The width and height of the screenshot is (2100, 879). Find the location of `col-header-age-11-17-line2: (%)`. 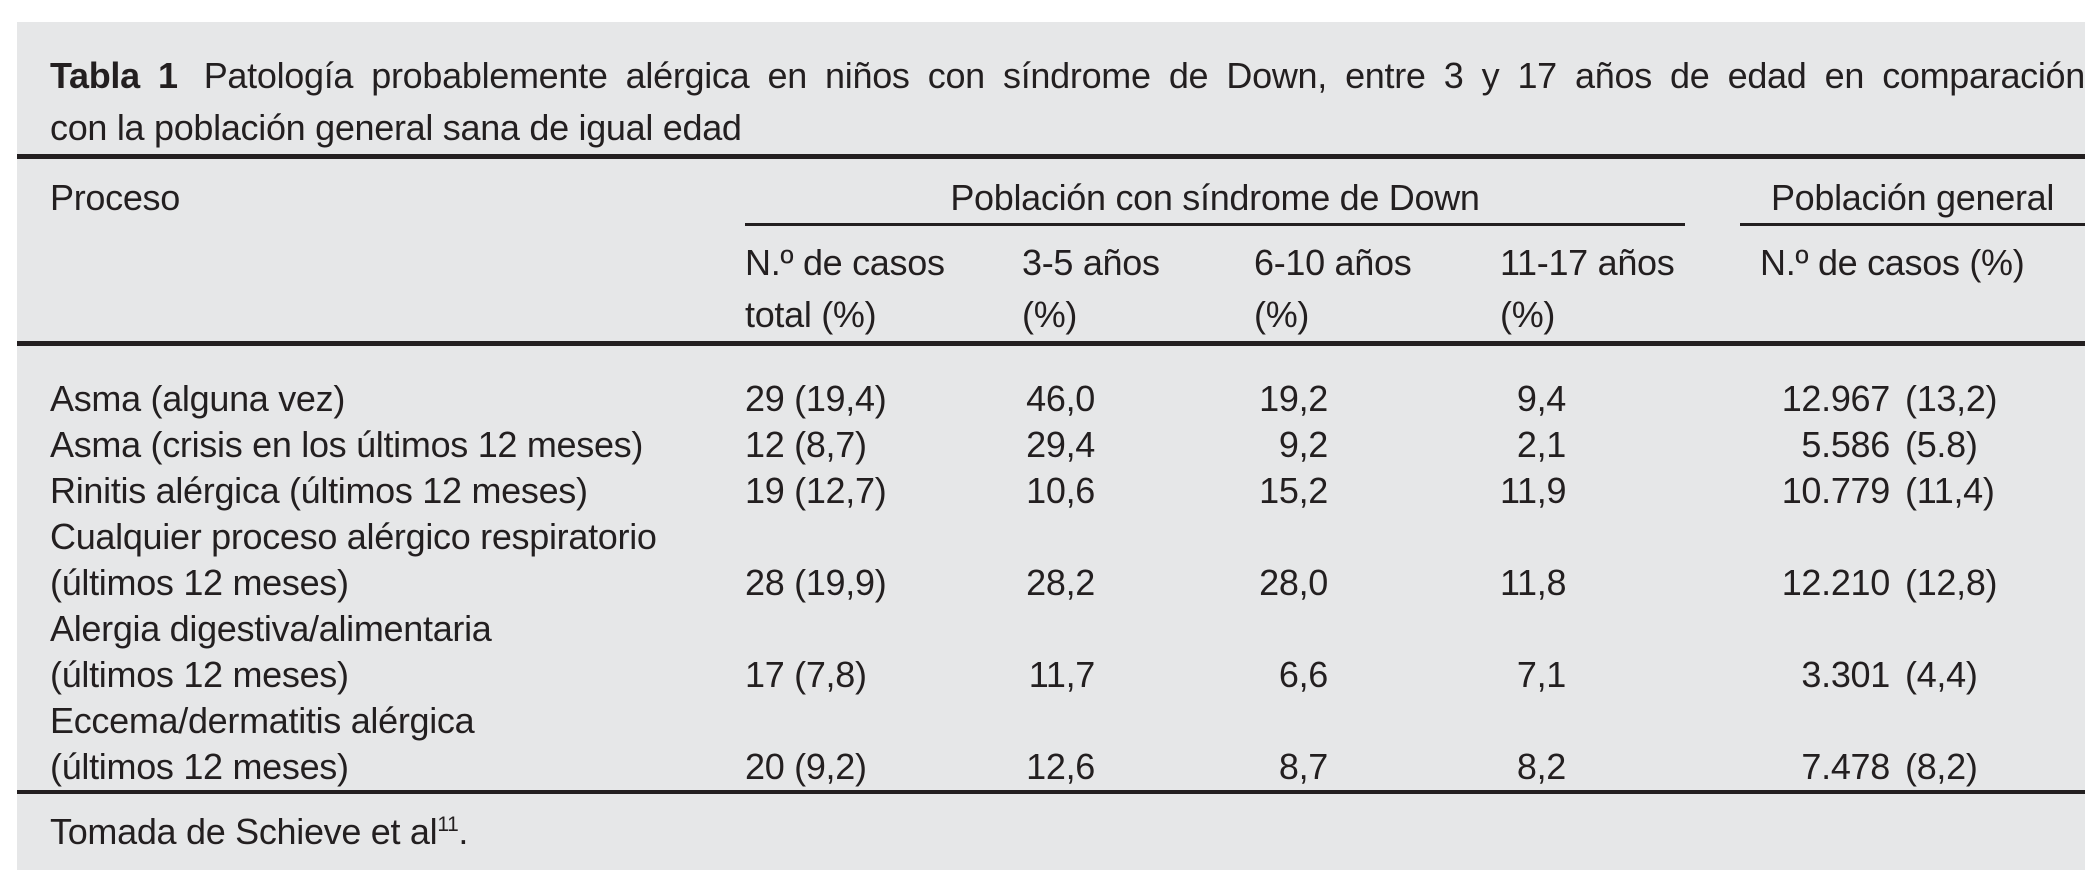

col-header-age-11-17-line2: (%) is located at coordinates (1528, 314).